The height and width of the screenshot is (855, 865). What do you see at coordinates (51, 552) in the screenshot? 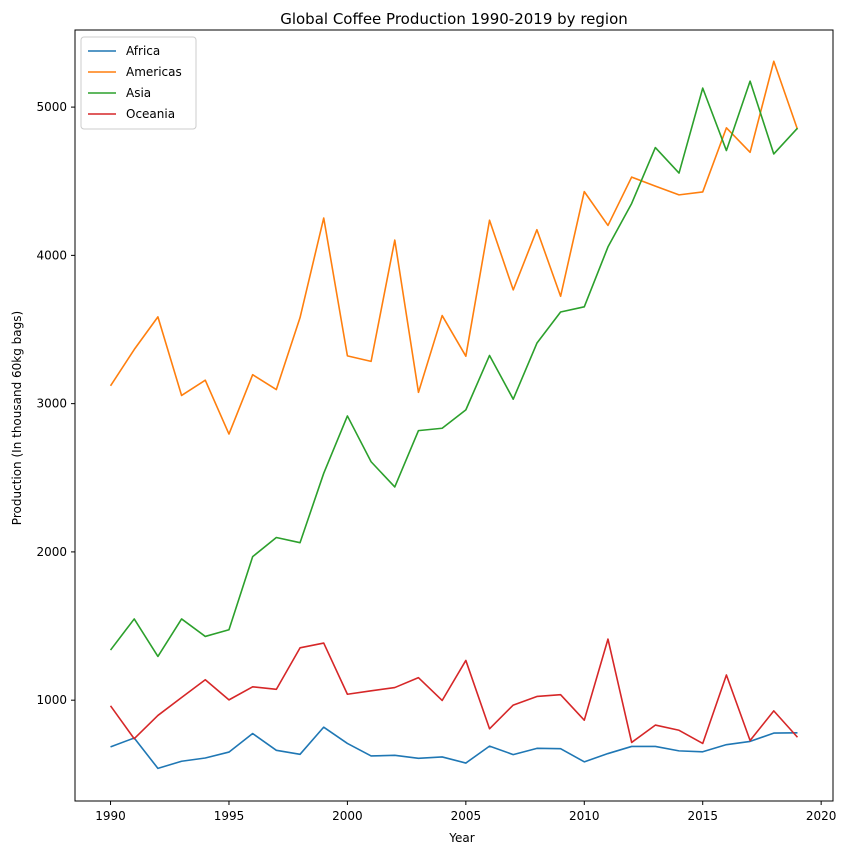
I see `y-tick-label: 2000` at bounding box center [51, 552].